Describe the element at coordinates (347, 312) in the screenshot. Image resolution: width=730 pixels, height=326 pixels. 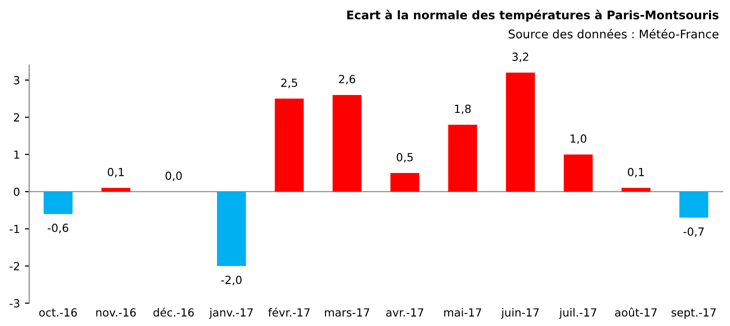
I see `x-tick-label: mars-17` at that location.